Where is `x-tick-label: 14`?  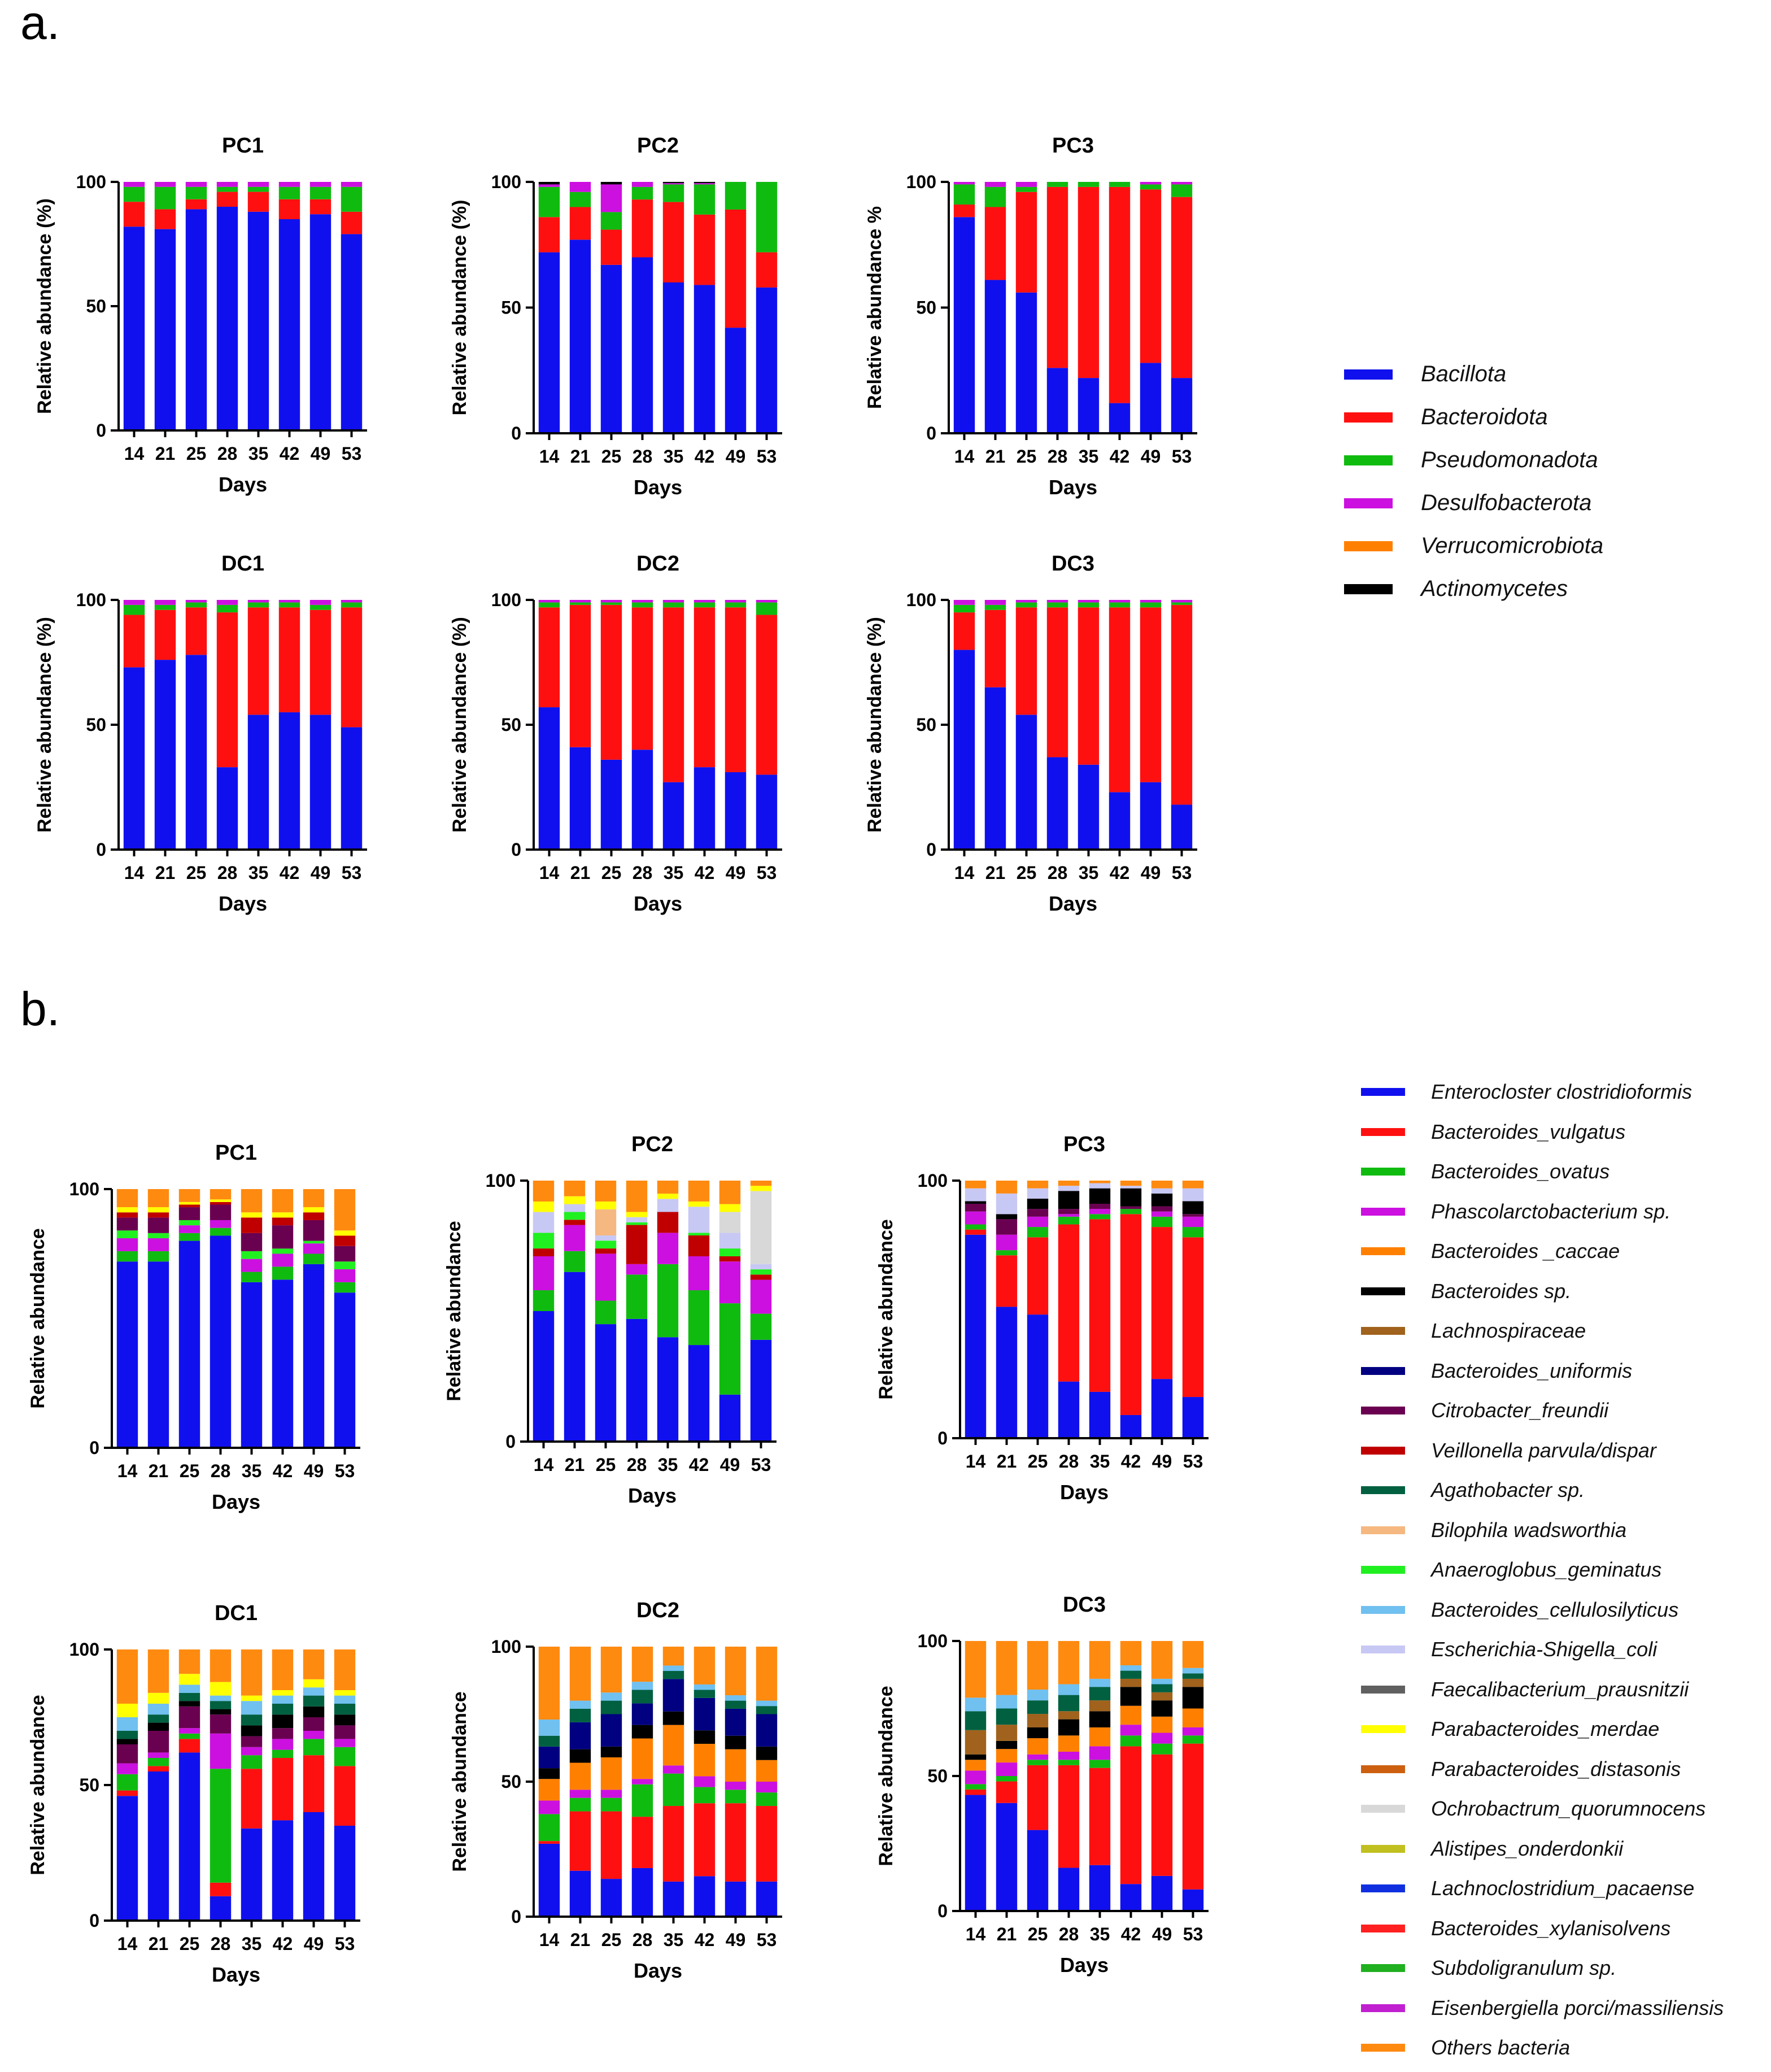 x-tick-label: 14 is located at coordinates (127, 1944).